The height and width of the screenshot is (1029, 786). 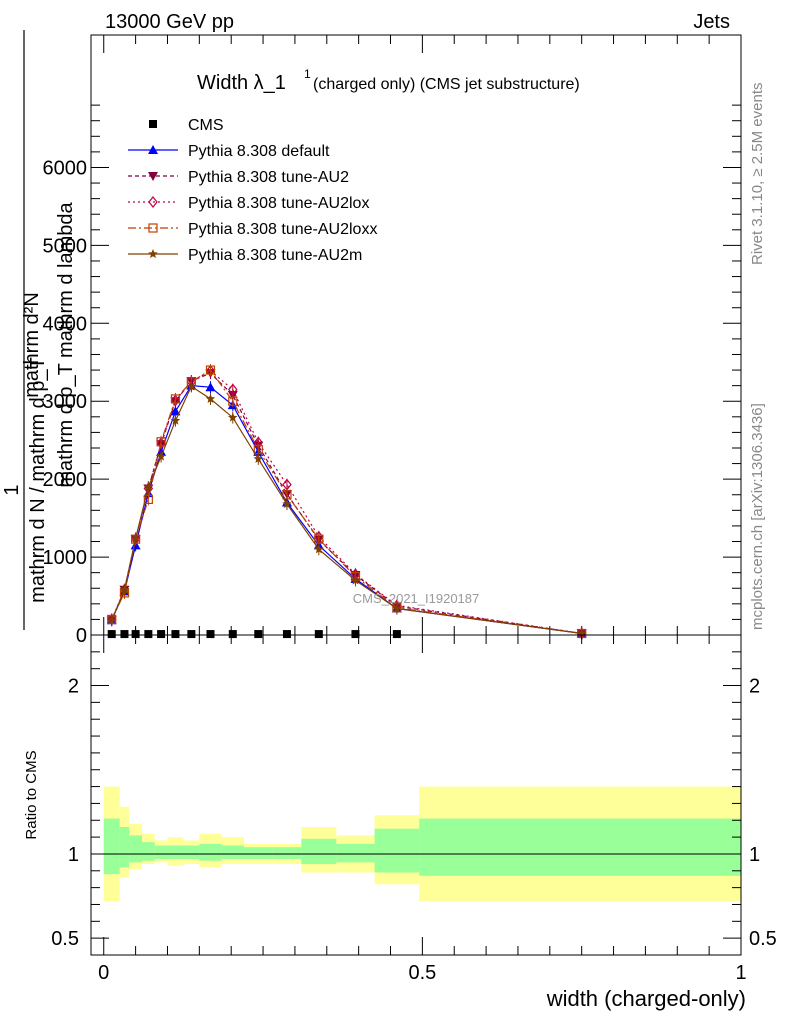 I want to click on ratio-bands, so click(x=422, y=844).